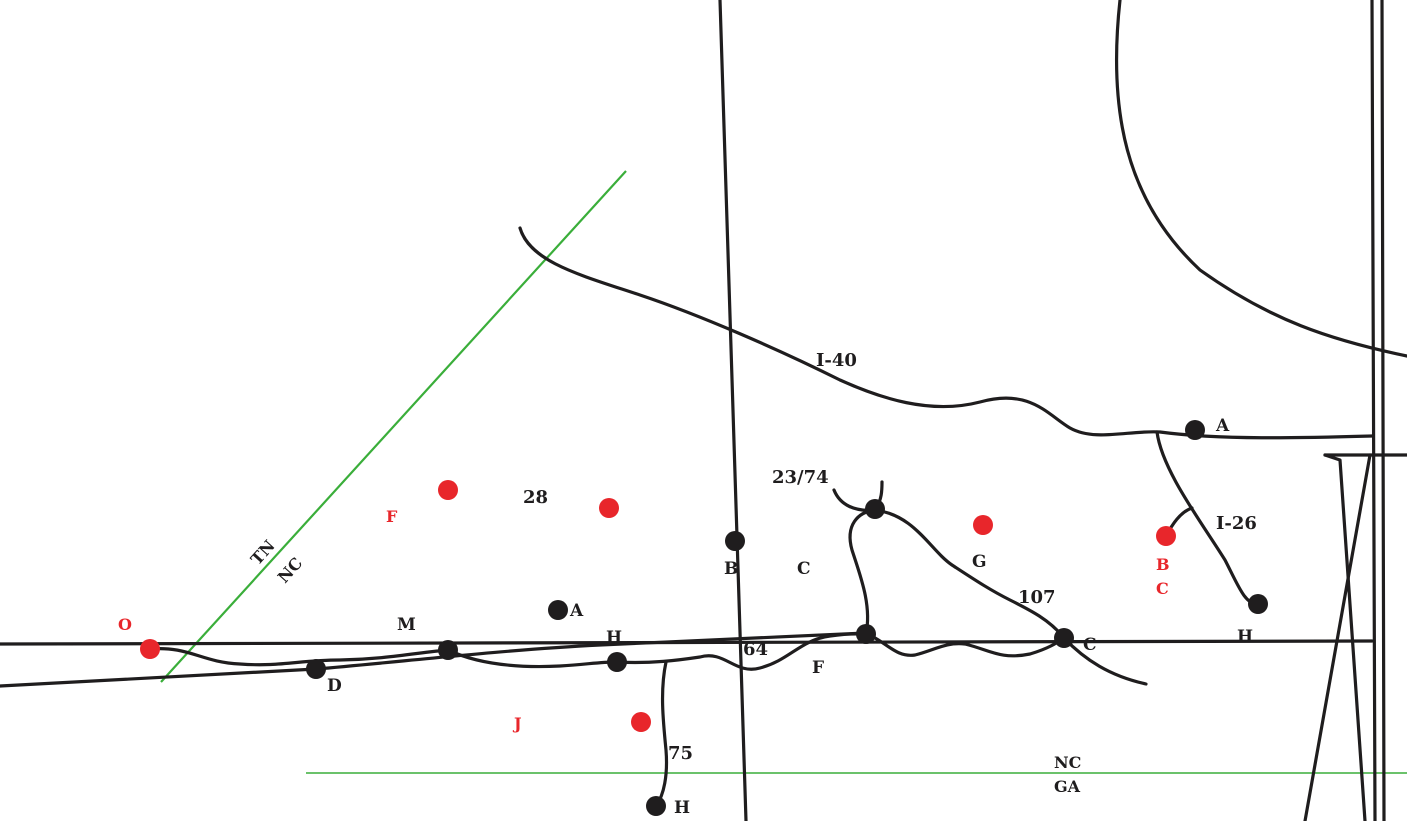  What do you see at coordinates (617, 662) in the screenshot?
I see `town-marker-h-center` at bounding box center [617, 662].